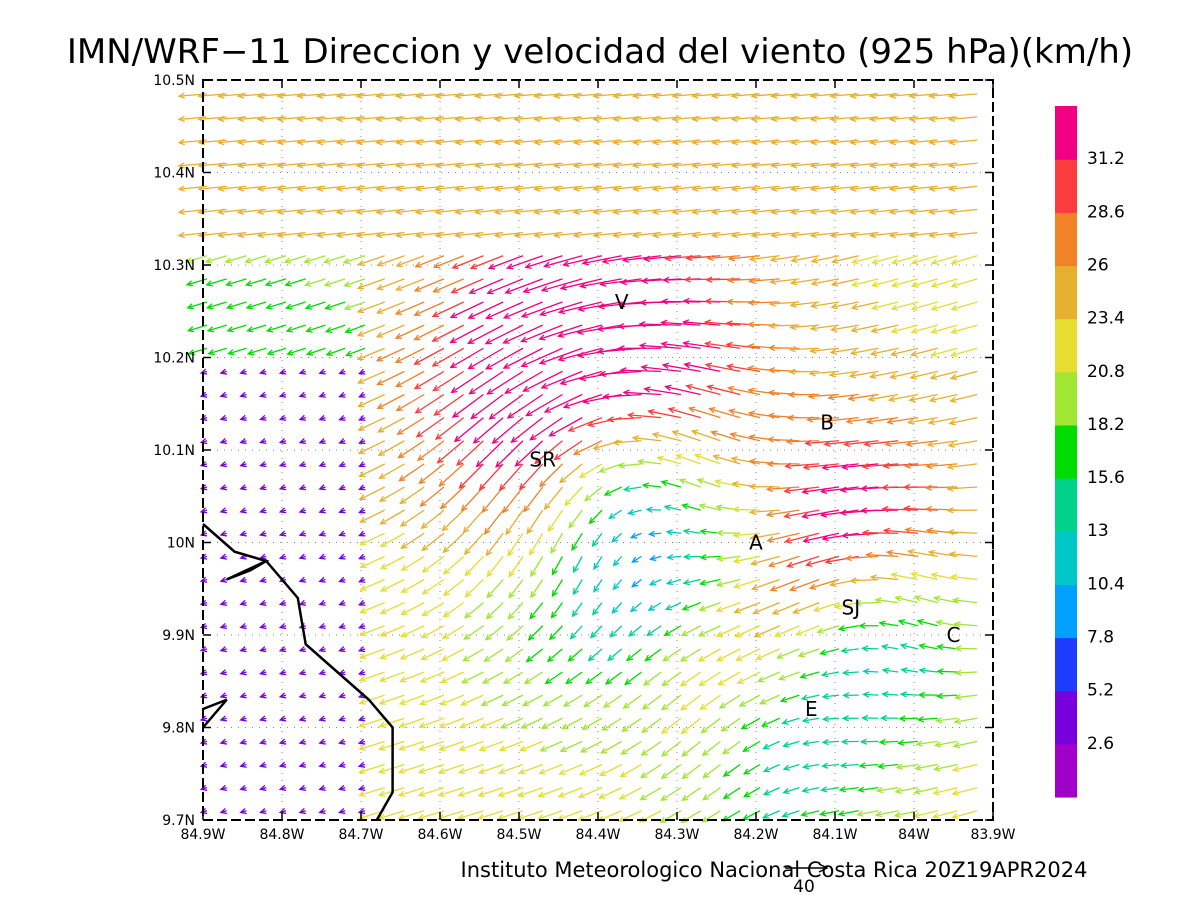  I want to click on y-tick-label: 10N, so click(181, 544).